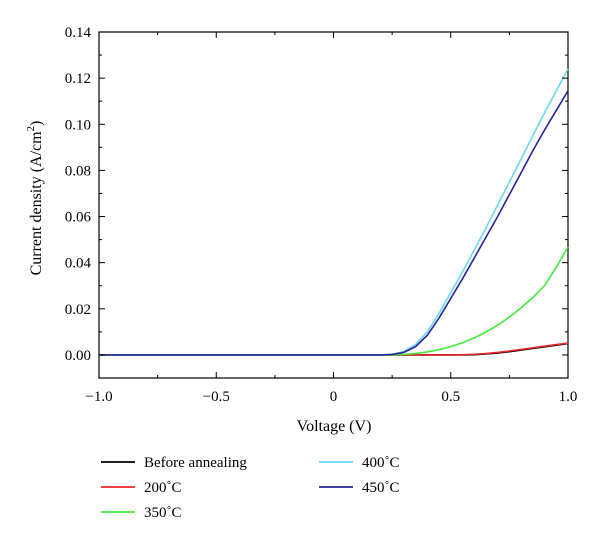  I want to click on legend: Before annealing 200˚C 350˚C 400˚C 450˚C, so click(250, 488).